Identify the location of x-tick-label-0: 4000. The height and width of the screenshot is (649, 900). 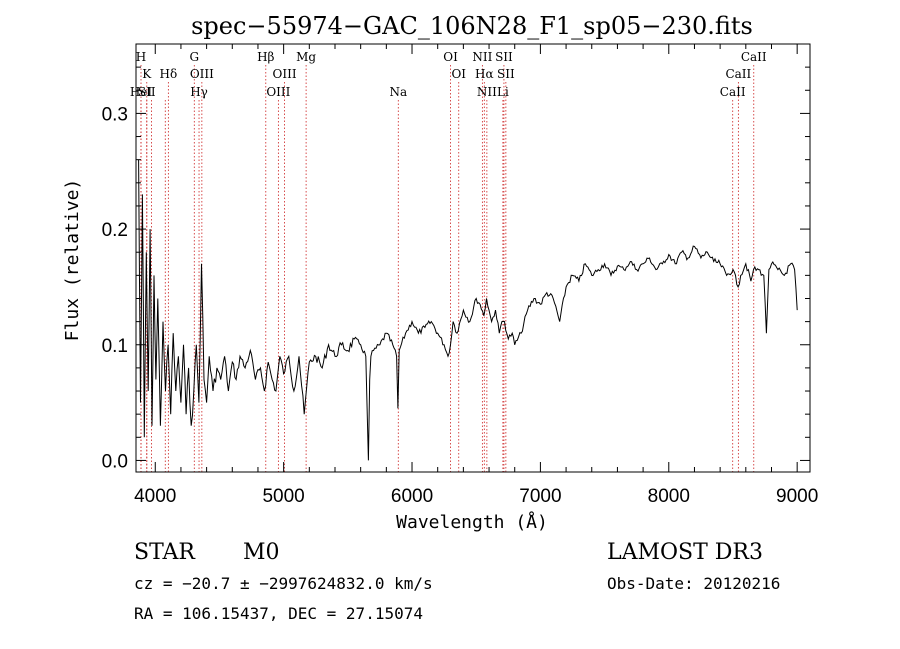
(155, 496).